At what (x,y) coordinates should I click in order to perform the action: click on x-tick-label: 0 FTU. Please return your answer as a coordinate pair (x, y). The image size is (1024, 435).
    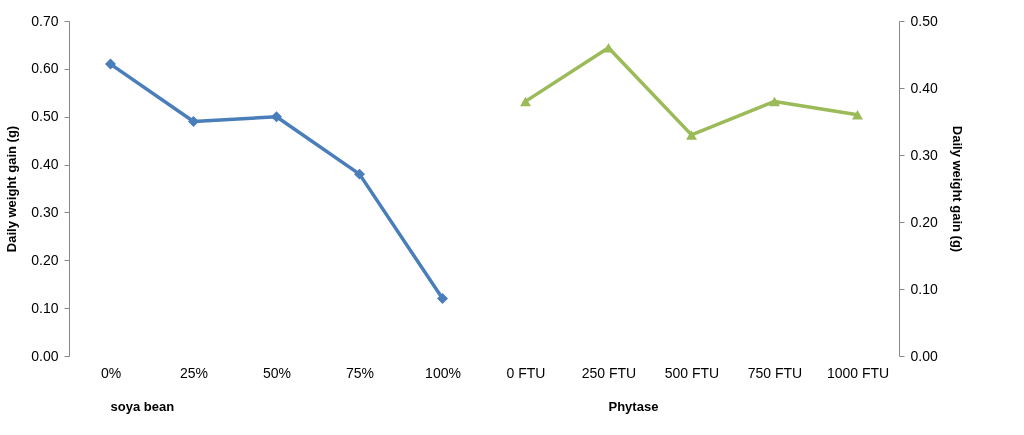
    Looking at the image, I should click on (526, 372).